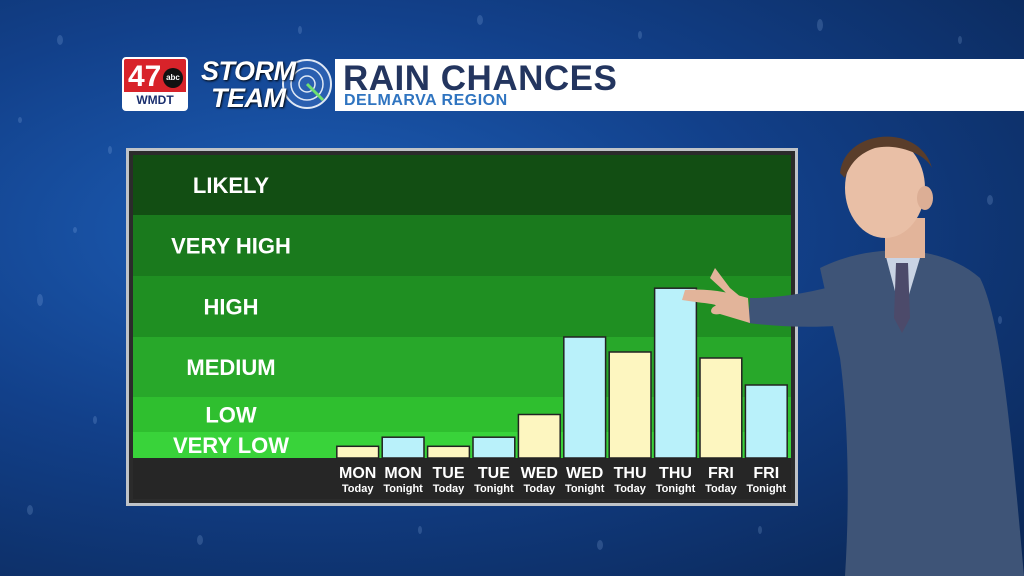 The height and width of the screenshot is (576, 1024). What do you see at coordinates (248, 71) in the screenshot?
I see `brand-line-1: STORM` at bounding box center [248, 71].